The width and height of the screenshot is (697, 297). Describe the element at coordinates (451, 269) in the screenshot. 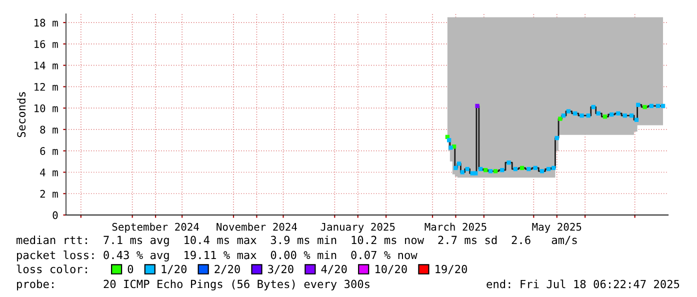

I see `legend-label: 19/20` at that location.